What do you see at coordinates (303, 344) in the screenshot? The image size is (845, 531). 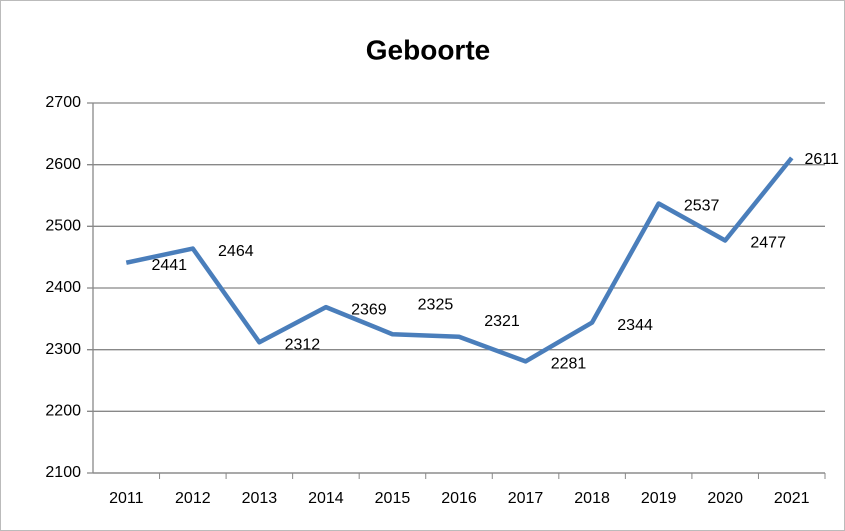 I see `data-label: 2312` at bounding box center [303, 344].